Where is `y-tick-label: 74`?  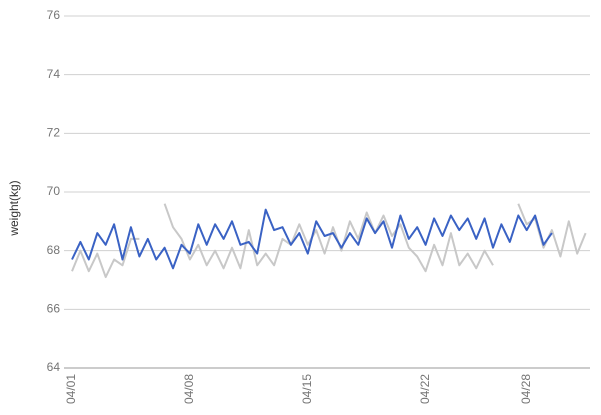
y-tick-label: 74 is located at coordinates (54, 74).